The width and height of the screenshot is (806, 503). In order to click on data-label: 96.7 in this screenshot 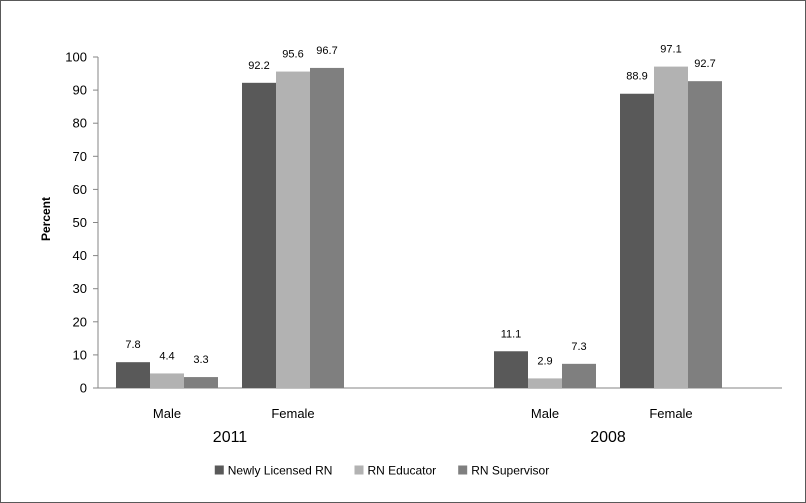, I will do `click(326, 51)`.